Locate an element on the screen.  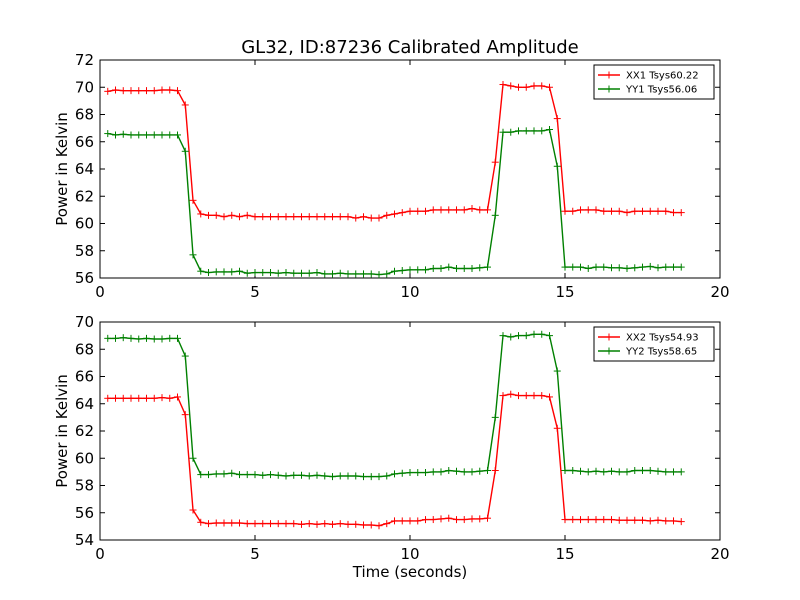
top-y-tick-label: 58 is located at coordinates (84, 251).